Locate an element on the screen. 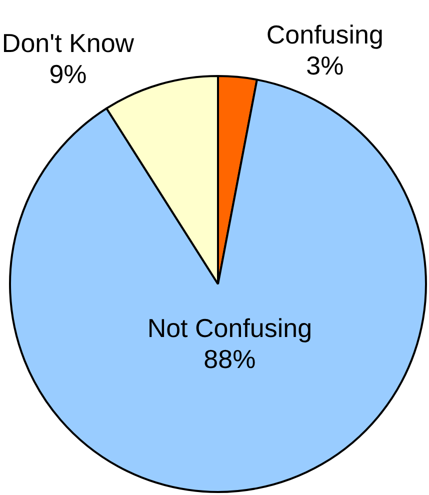  data-label: 88% is located at coordinates (230, 359).